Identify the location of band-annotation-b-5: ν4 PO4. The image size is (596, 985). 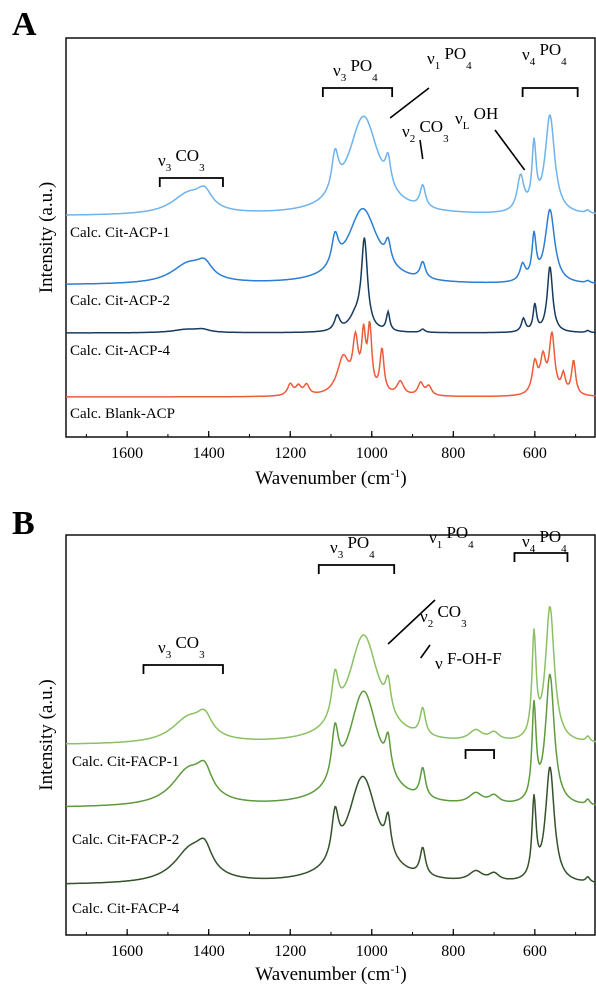
(544, 541).